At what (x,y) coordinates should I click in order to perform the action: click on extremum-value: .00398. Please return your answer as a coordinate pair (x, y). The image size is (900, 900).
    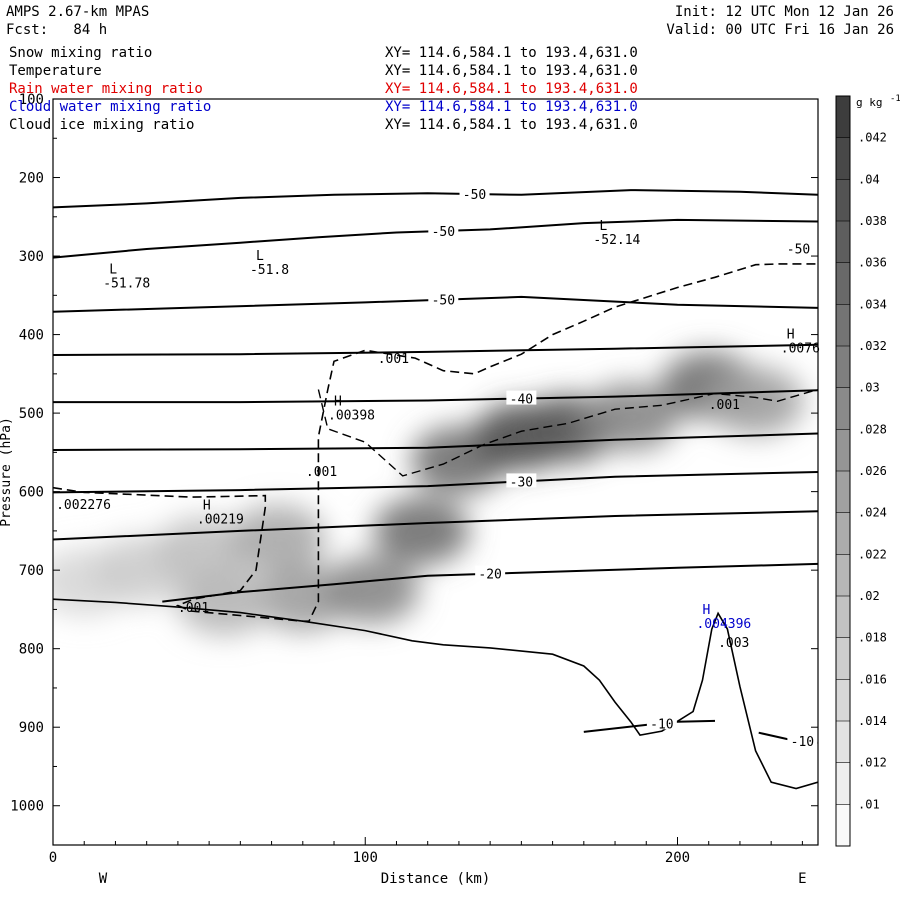
    Looking at the image, I should click on (351, 415).